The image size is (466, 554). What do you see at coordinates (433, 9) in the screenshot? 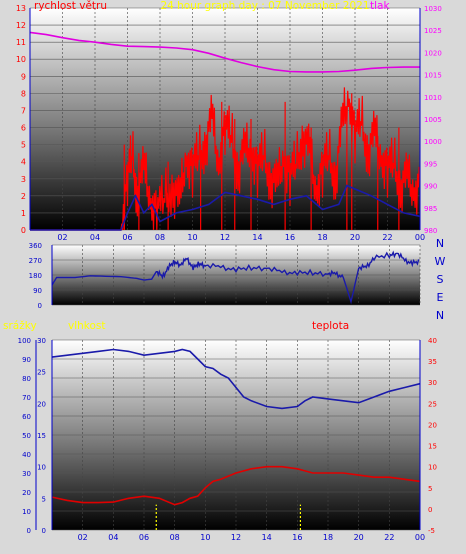
I see `pressure-tick-label: 1030` at bounding box center [433, 9].